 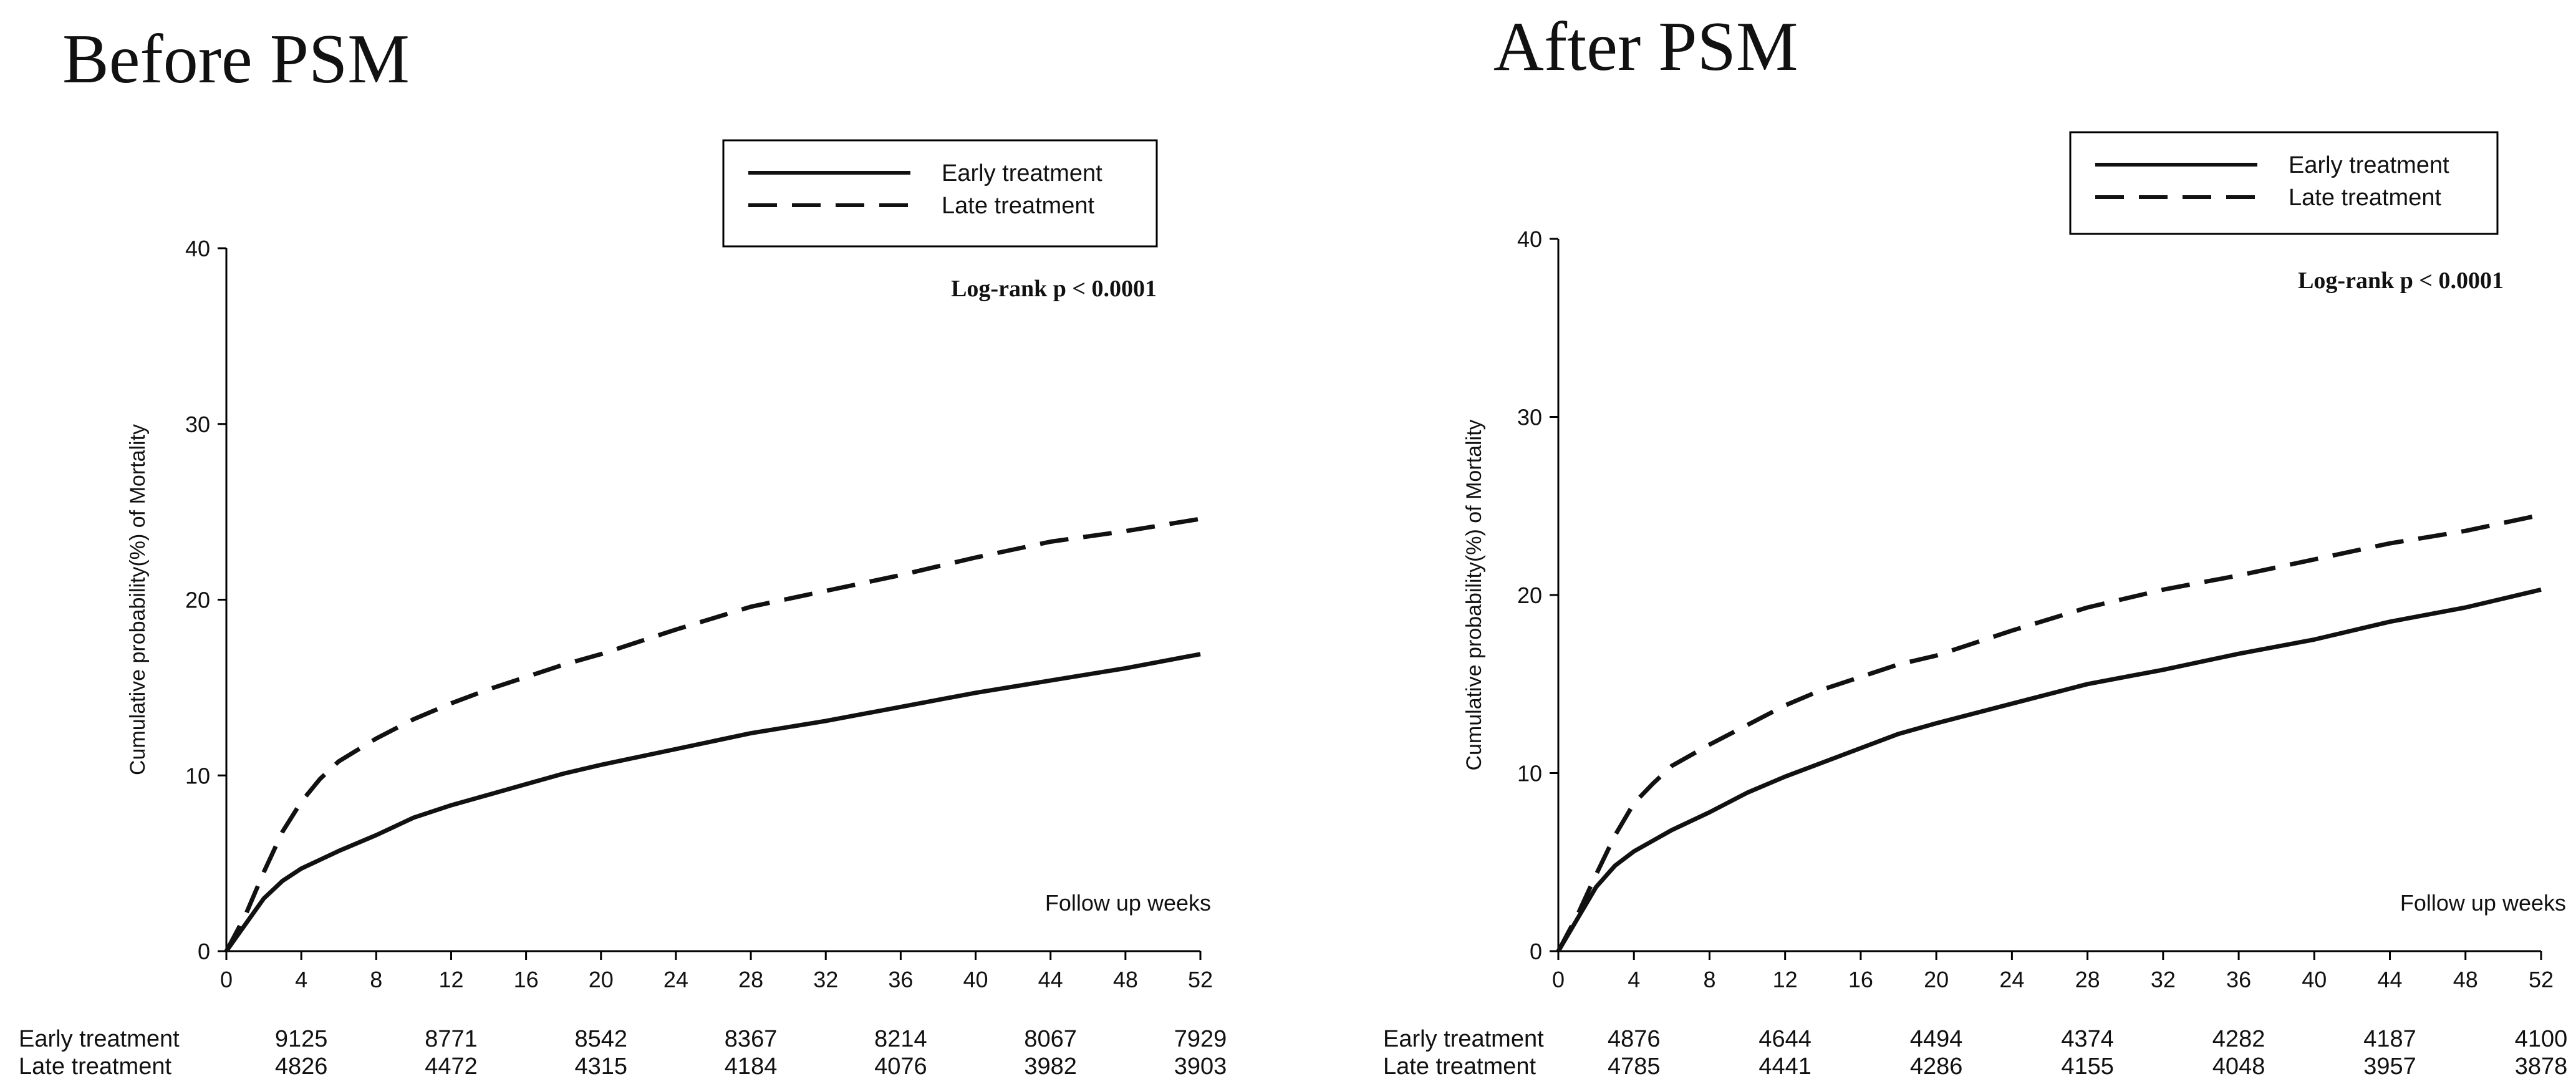 What do you see at coordinates (2541, 1039) in the screenshot?
I see `risk-value: 4100` at bounding box center [2541, 1039].